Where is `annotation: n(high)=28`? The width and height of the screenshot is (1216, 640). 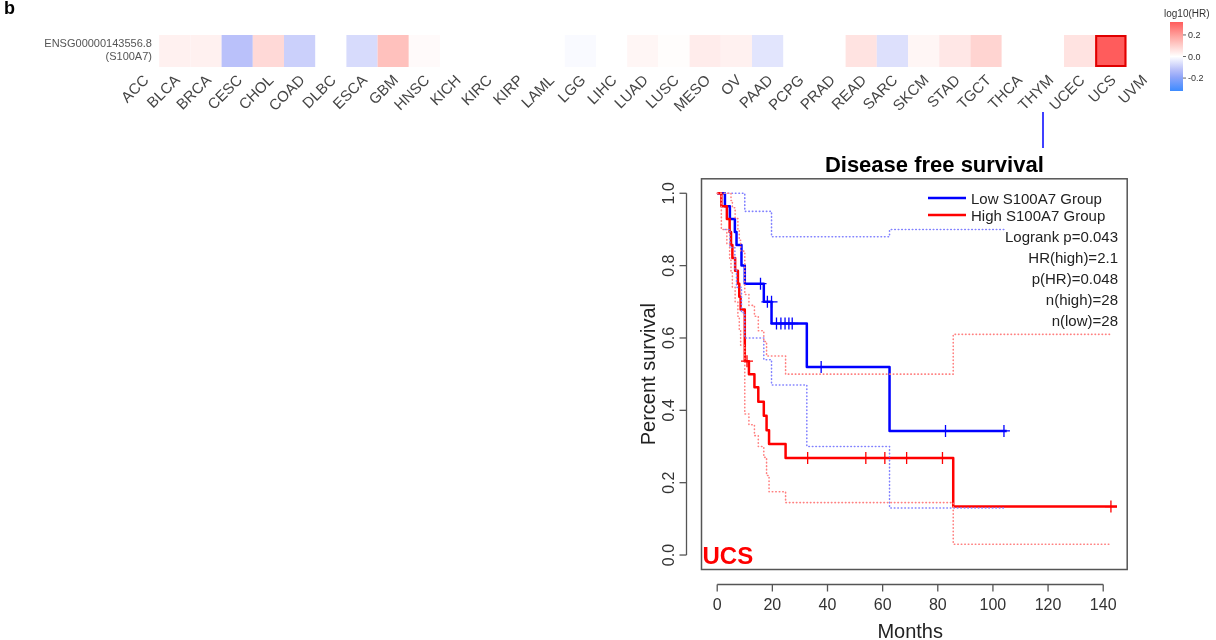
annotation: n(high)=28 is located at coordinates (1081, 299).